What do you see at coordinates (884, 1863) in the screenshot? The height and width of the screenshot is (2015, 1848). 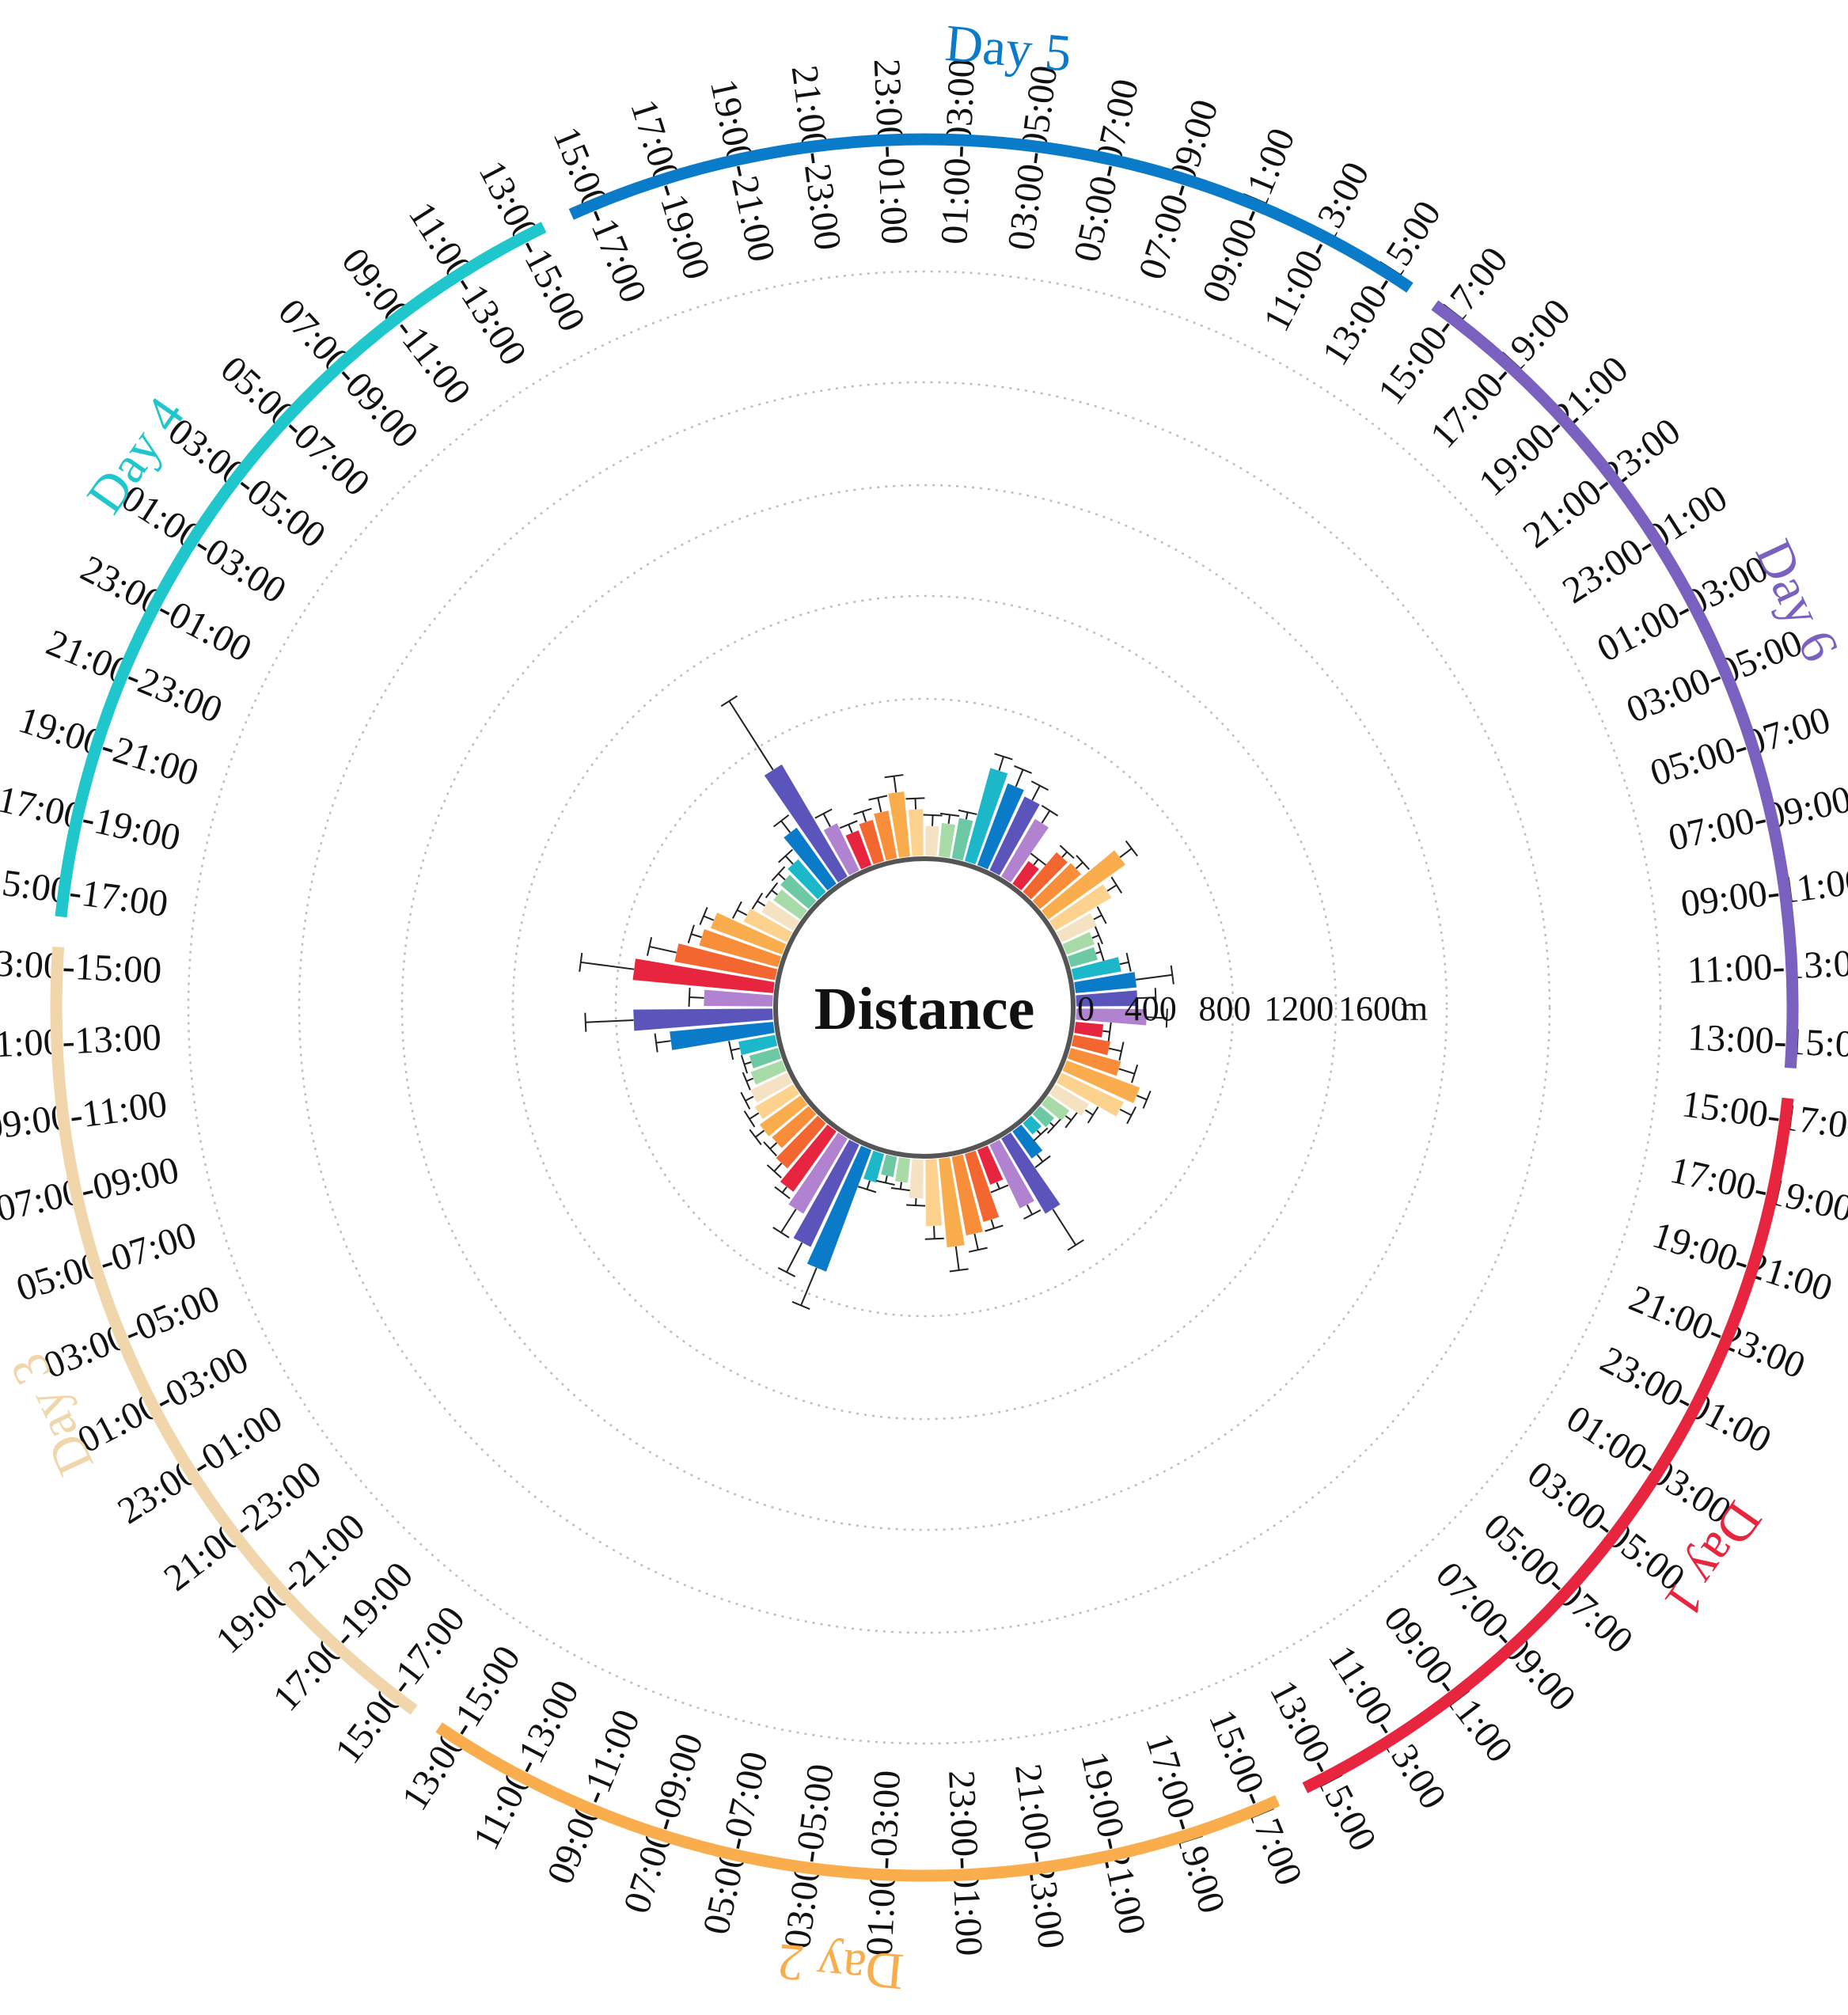 I see `time-label: 01:00-03:00` at bounding box center [884, 1863].